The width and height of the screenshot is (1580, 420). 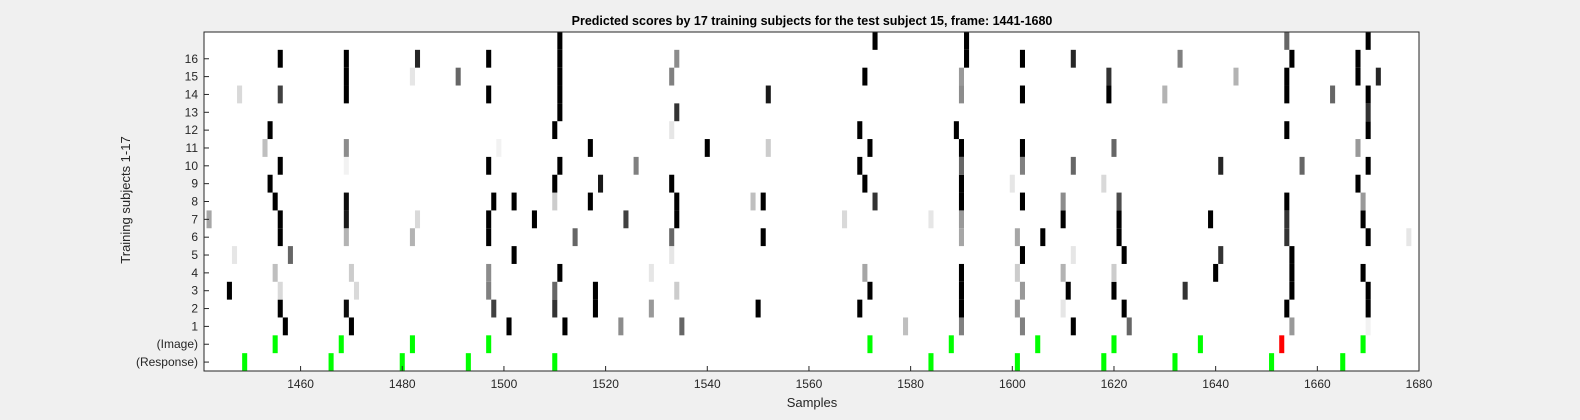 I want to click on y-tick-label: 2, so click(x=194, y=309).